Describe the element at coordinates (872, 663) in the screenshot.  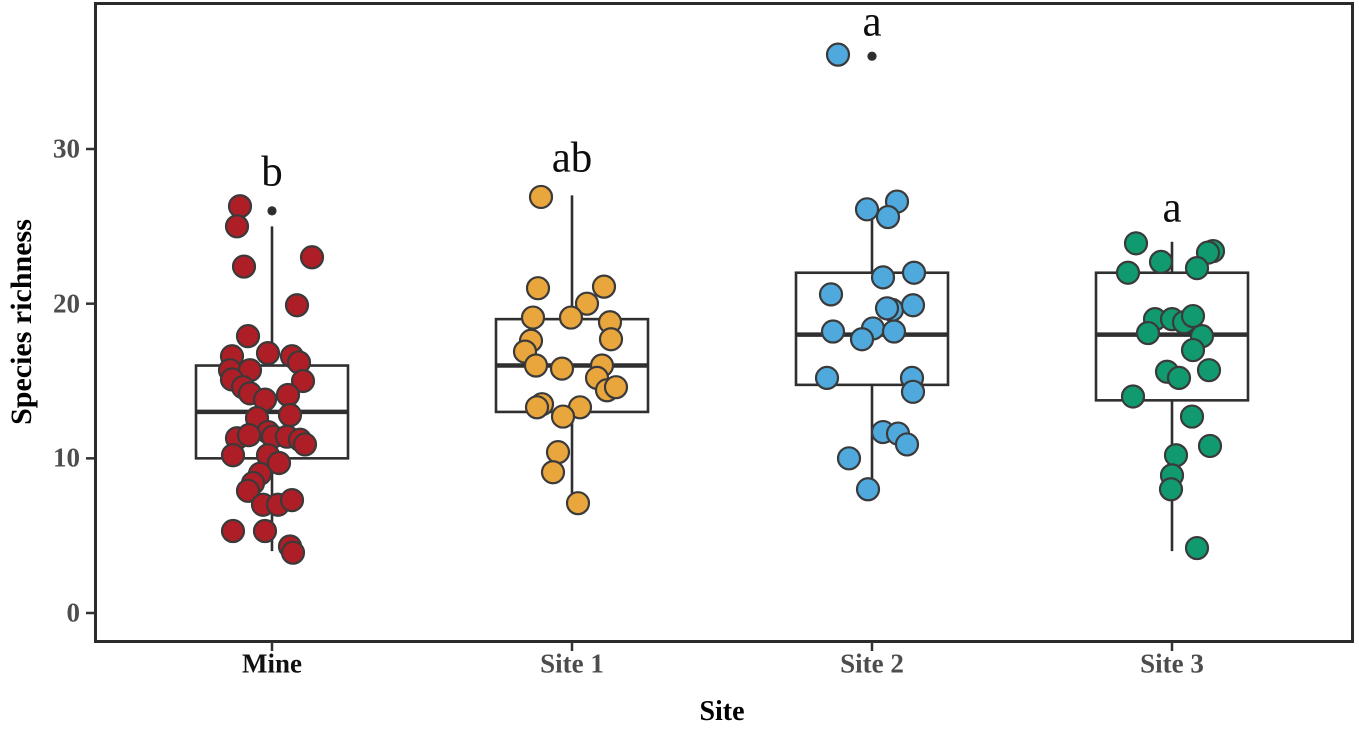
I see `x-tick-label-site2: Site 2` at that location.